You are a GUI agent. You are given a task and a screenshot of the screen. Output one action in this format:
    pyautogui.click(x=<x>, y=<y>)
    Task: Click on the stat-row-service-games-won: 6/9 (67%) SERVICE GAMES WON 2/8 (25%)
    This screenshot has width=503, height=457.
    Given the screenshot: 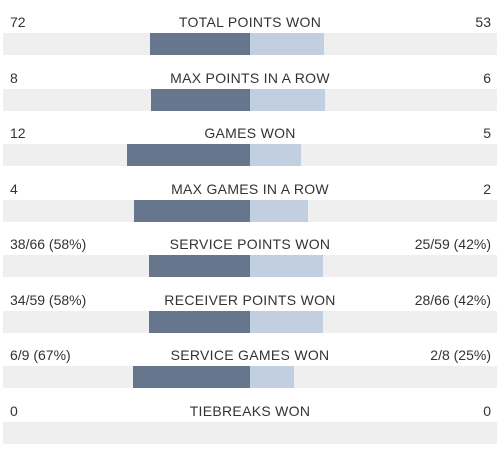 What is the action you would take?
    pyautogui.click(x=251, y=373)
    